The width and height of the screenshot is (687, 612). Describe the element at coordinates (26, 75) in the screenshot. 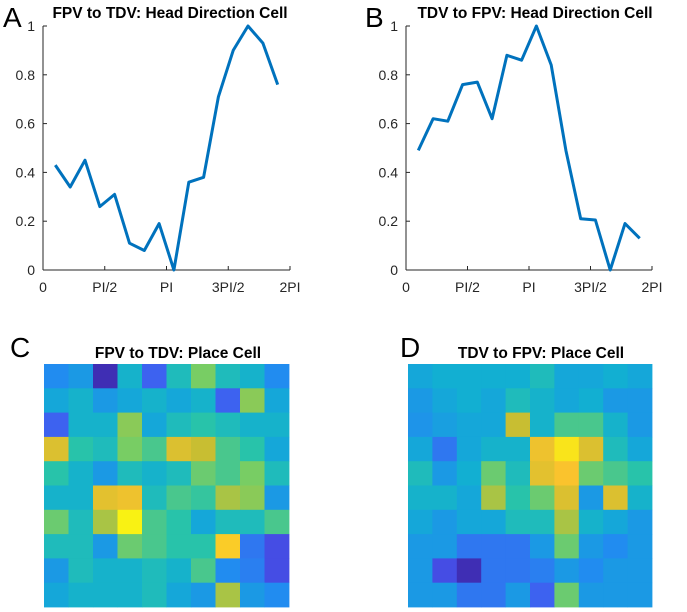

I see `chart-a-y-tick-label: 0.8` at that location.